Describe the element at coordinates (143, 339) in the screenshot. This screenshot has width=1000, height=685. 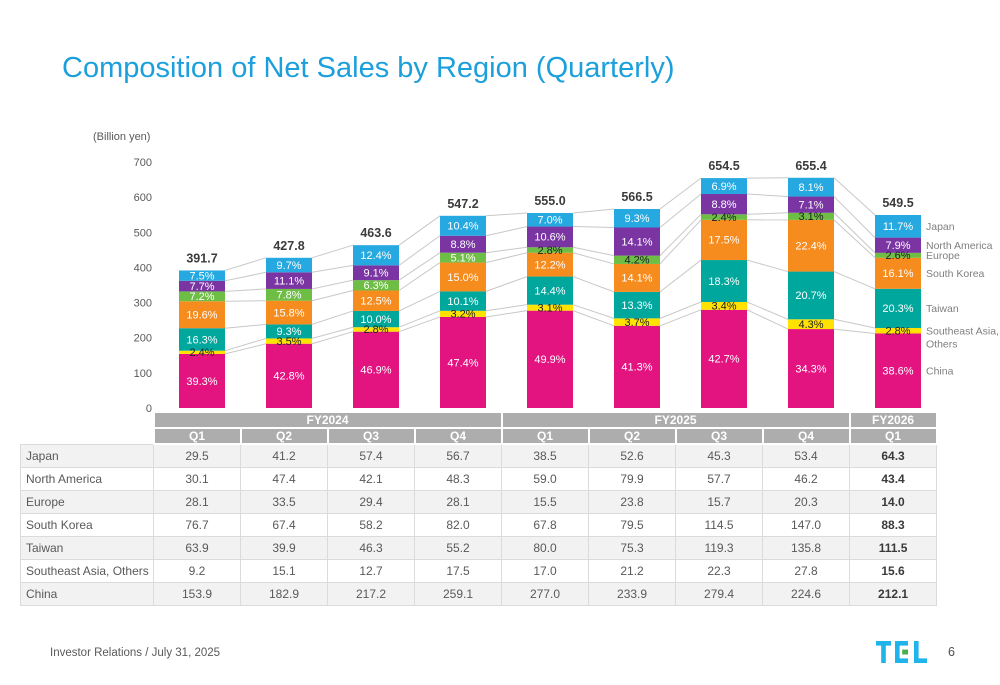
I see `y-axis-tick-label: 200` at that location.